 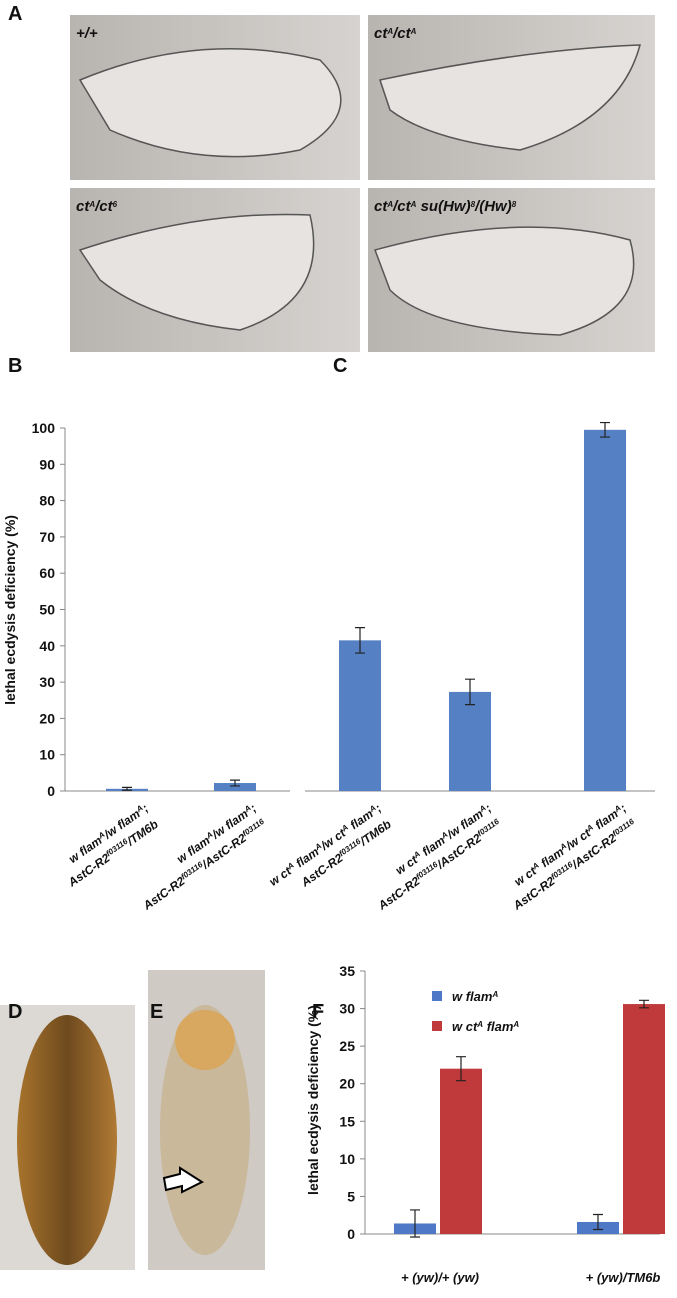 I want to click on y-tick-label: 35, so click(x=347, y=971).